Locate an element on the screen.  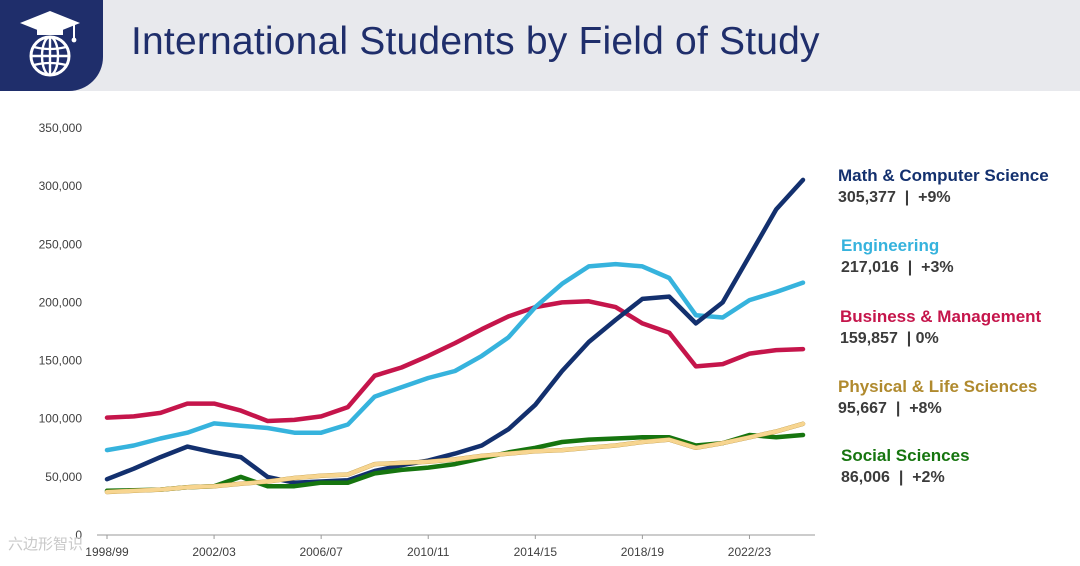
legend-item: Engineering 217,016 | +3% is located at coordinates (897, 256).